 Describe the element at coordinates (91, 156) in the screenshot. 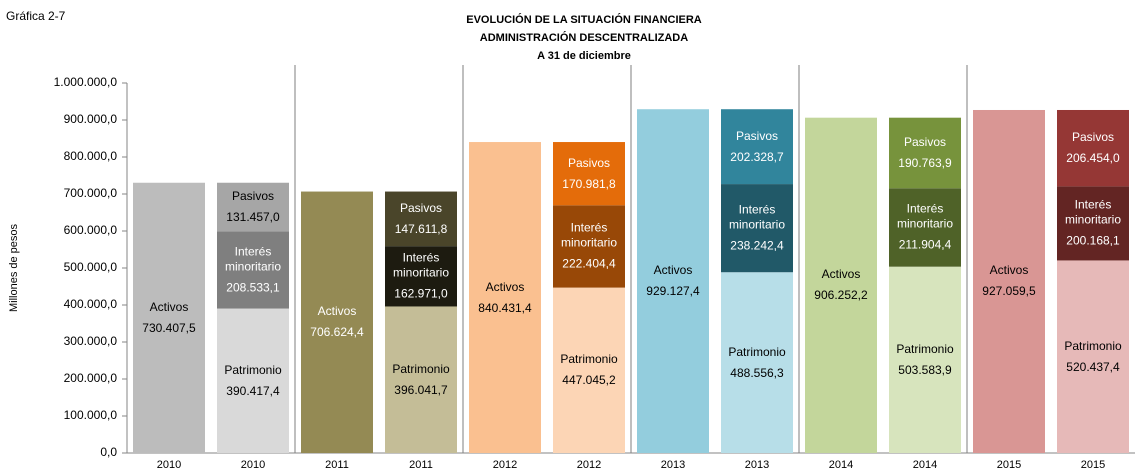

I see `y-tick-label: 800.000,0` at that location.